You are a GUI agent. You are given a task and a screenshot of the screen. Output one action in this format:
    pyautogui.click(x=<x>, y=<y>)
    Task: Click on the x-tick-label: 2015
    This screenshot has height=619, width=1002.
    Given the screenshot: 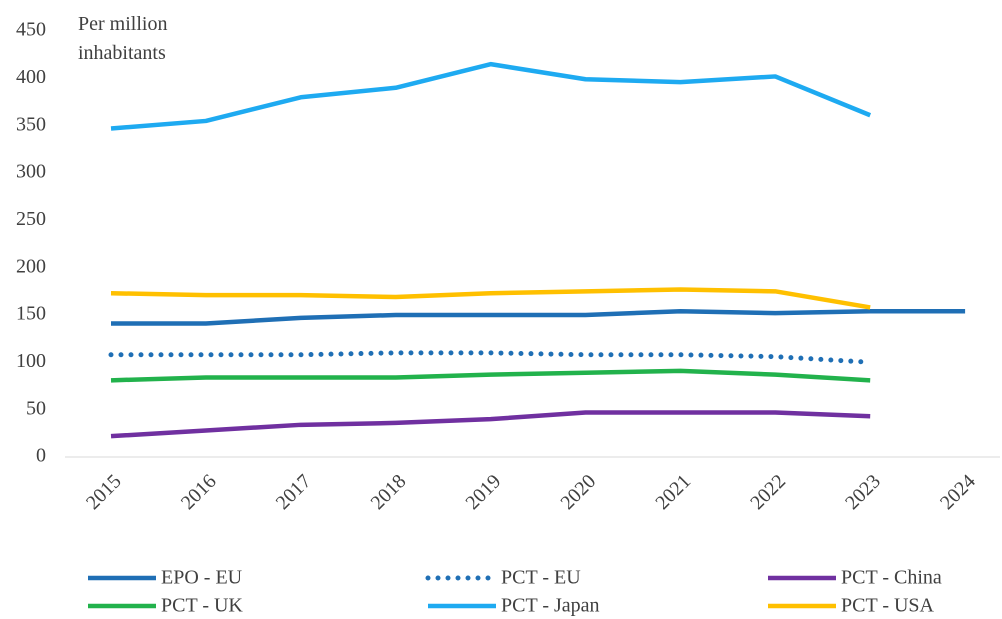 What is the action you would take?
    pyautogui.click(x=104, y=492)
    